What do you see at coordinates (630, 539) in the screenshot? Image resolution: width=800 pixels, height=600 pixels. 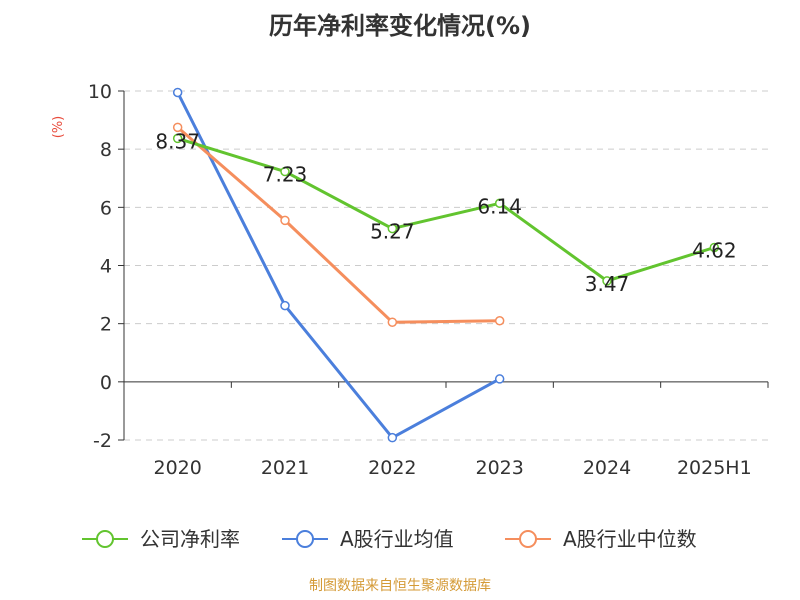 I see `legend-label: A股行业中位数` at bounding box center [630, 539].